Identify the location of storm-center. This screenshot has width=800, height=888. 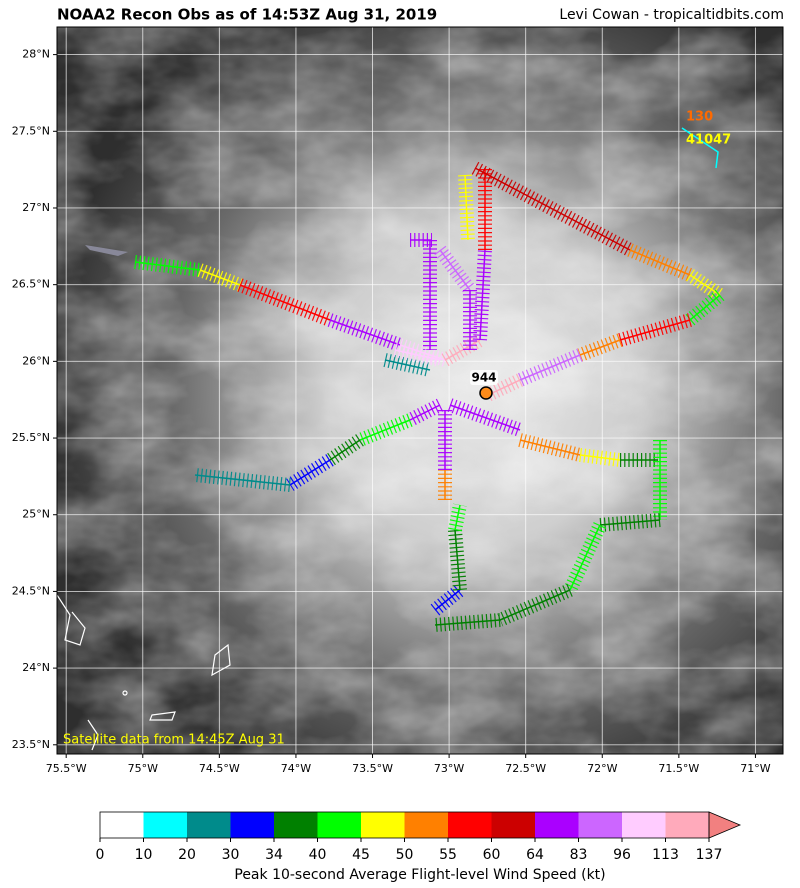
(486, 393).